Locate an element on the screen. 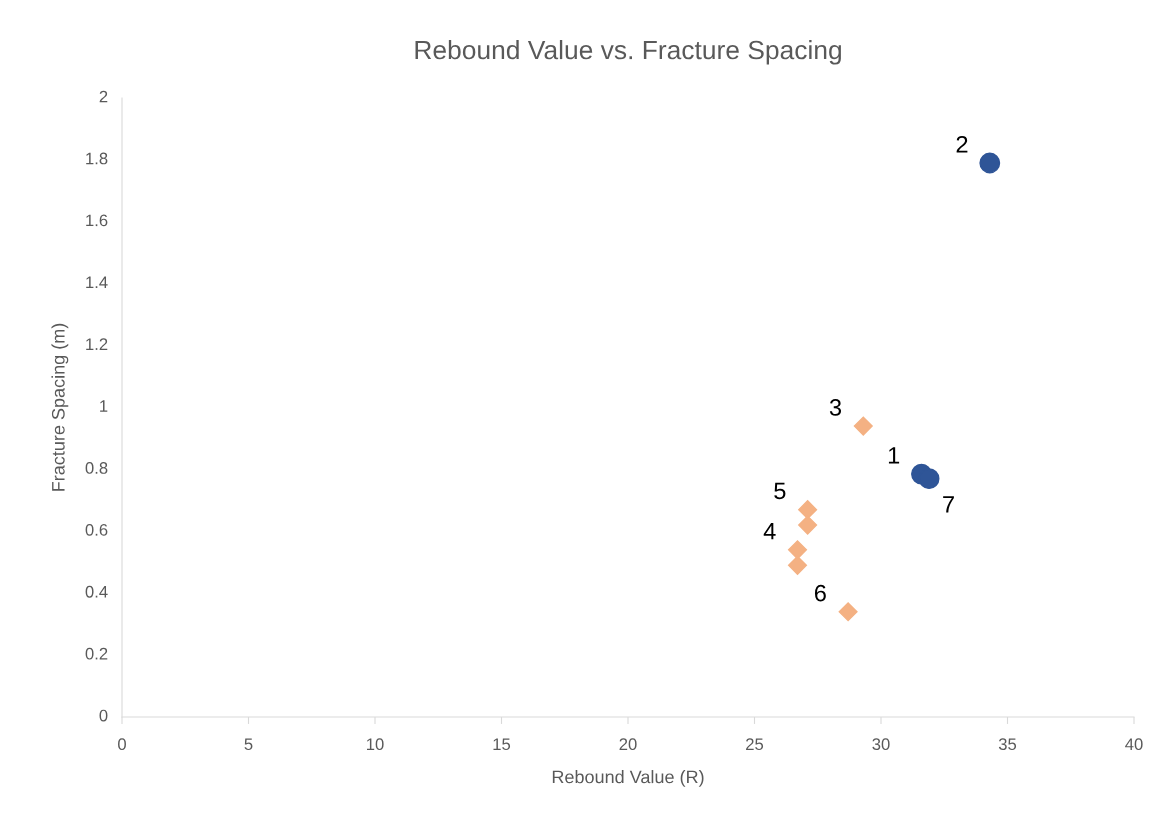  annotation: 7 is located at coordinates (948, 504).